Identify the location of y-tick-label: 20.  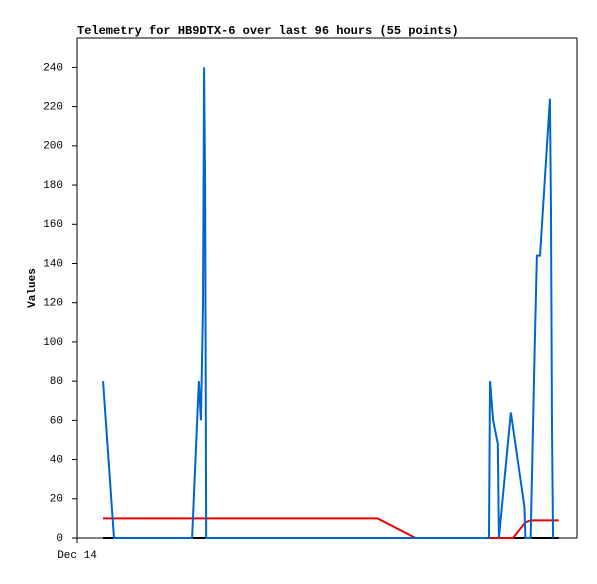
(56, 500).